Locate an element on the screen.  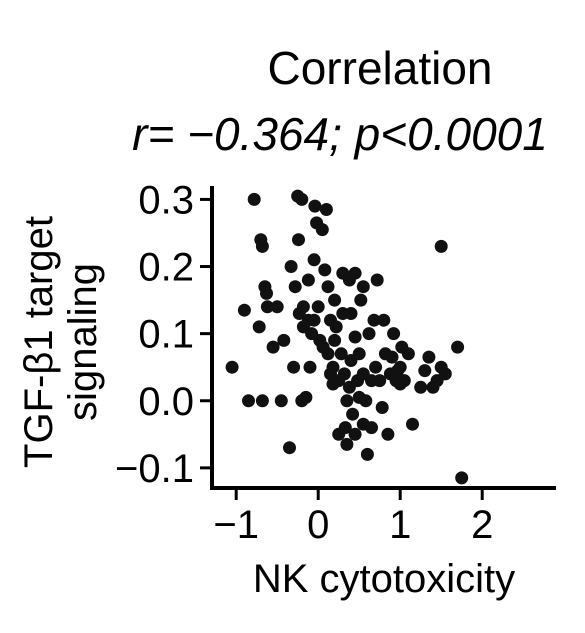
y-tick-label: 0.1 is located at coordinates (166, 335).